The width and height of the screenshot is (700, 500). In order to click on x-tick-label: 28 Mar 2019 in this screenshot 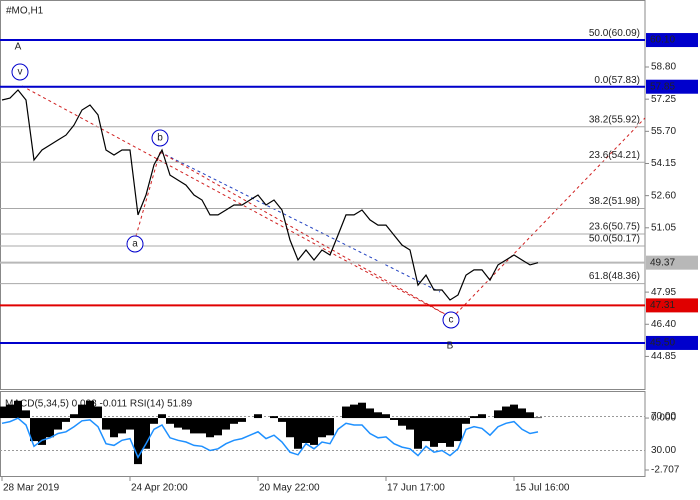, I will do `click(31, 488)`.